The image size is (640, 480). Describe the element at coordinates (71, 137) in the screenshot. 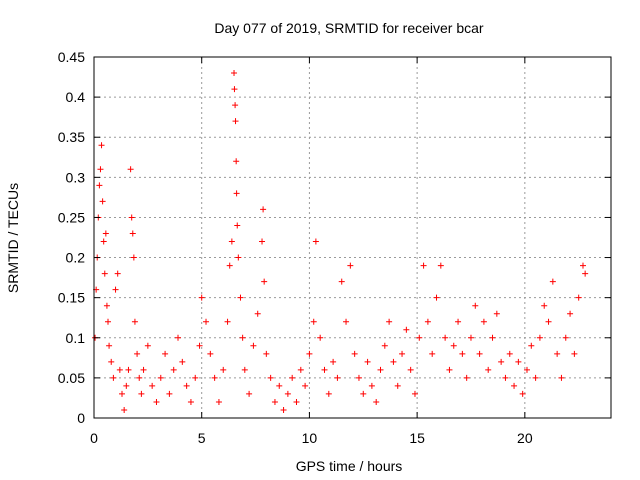

I see `y-tick-label: 0.35` at that location.